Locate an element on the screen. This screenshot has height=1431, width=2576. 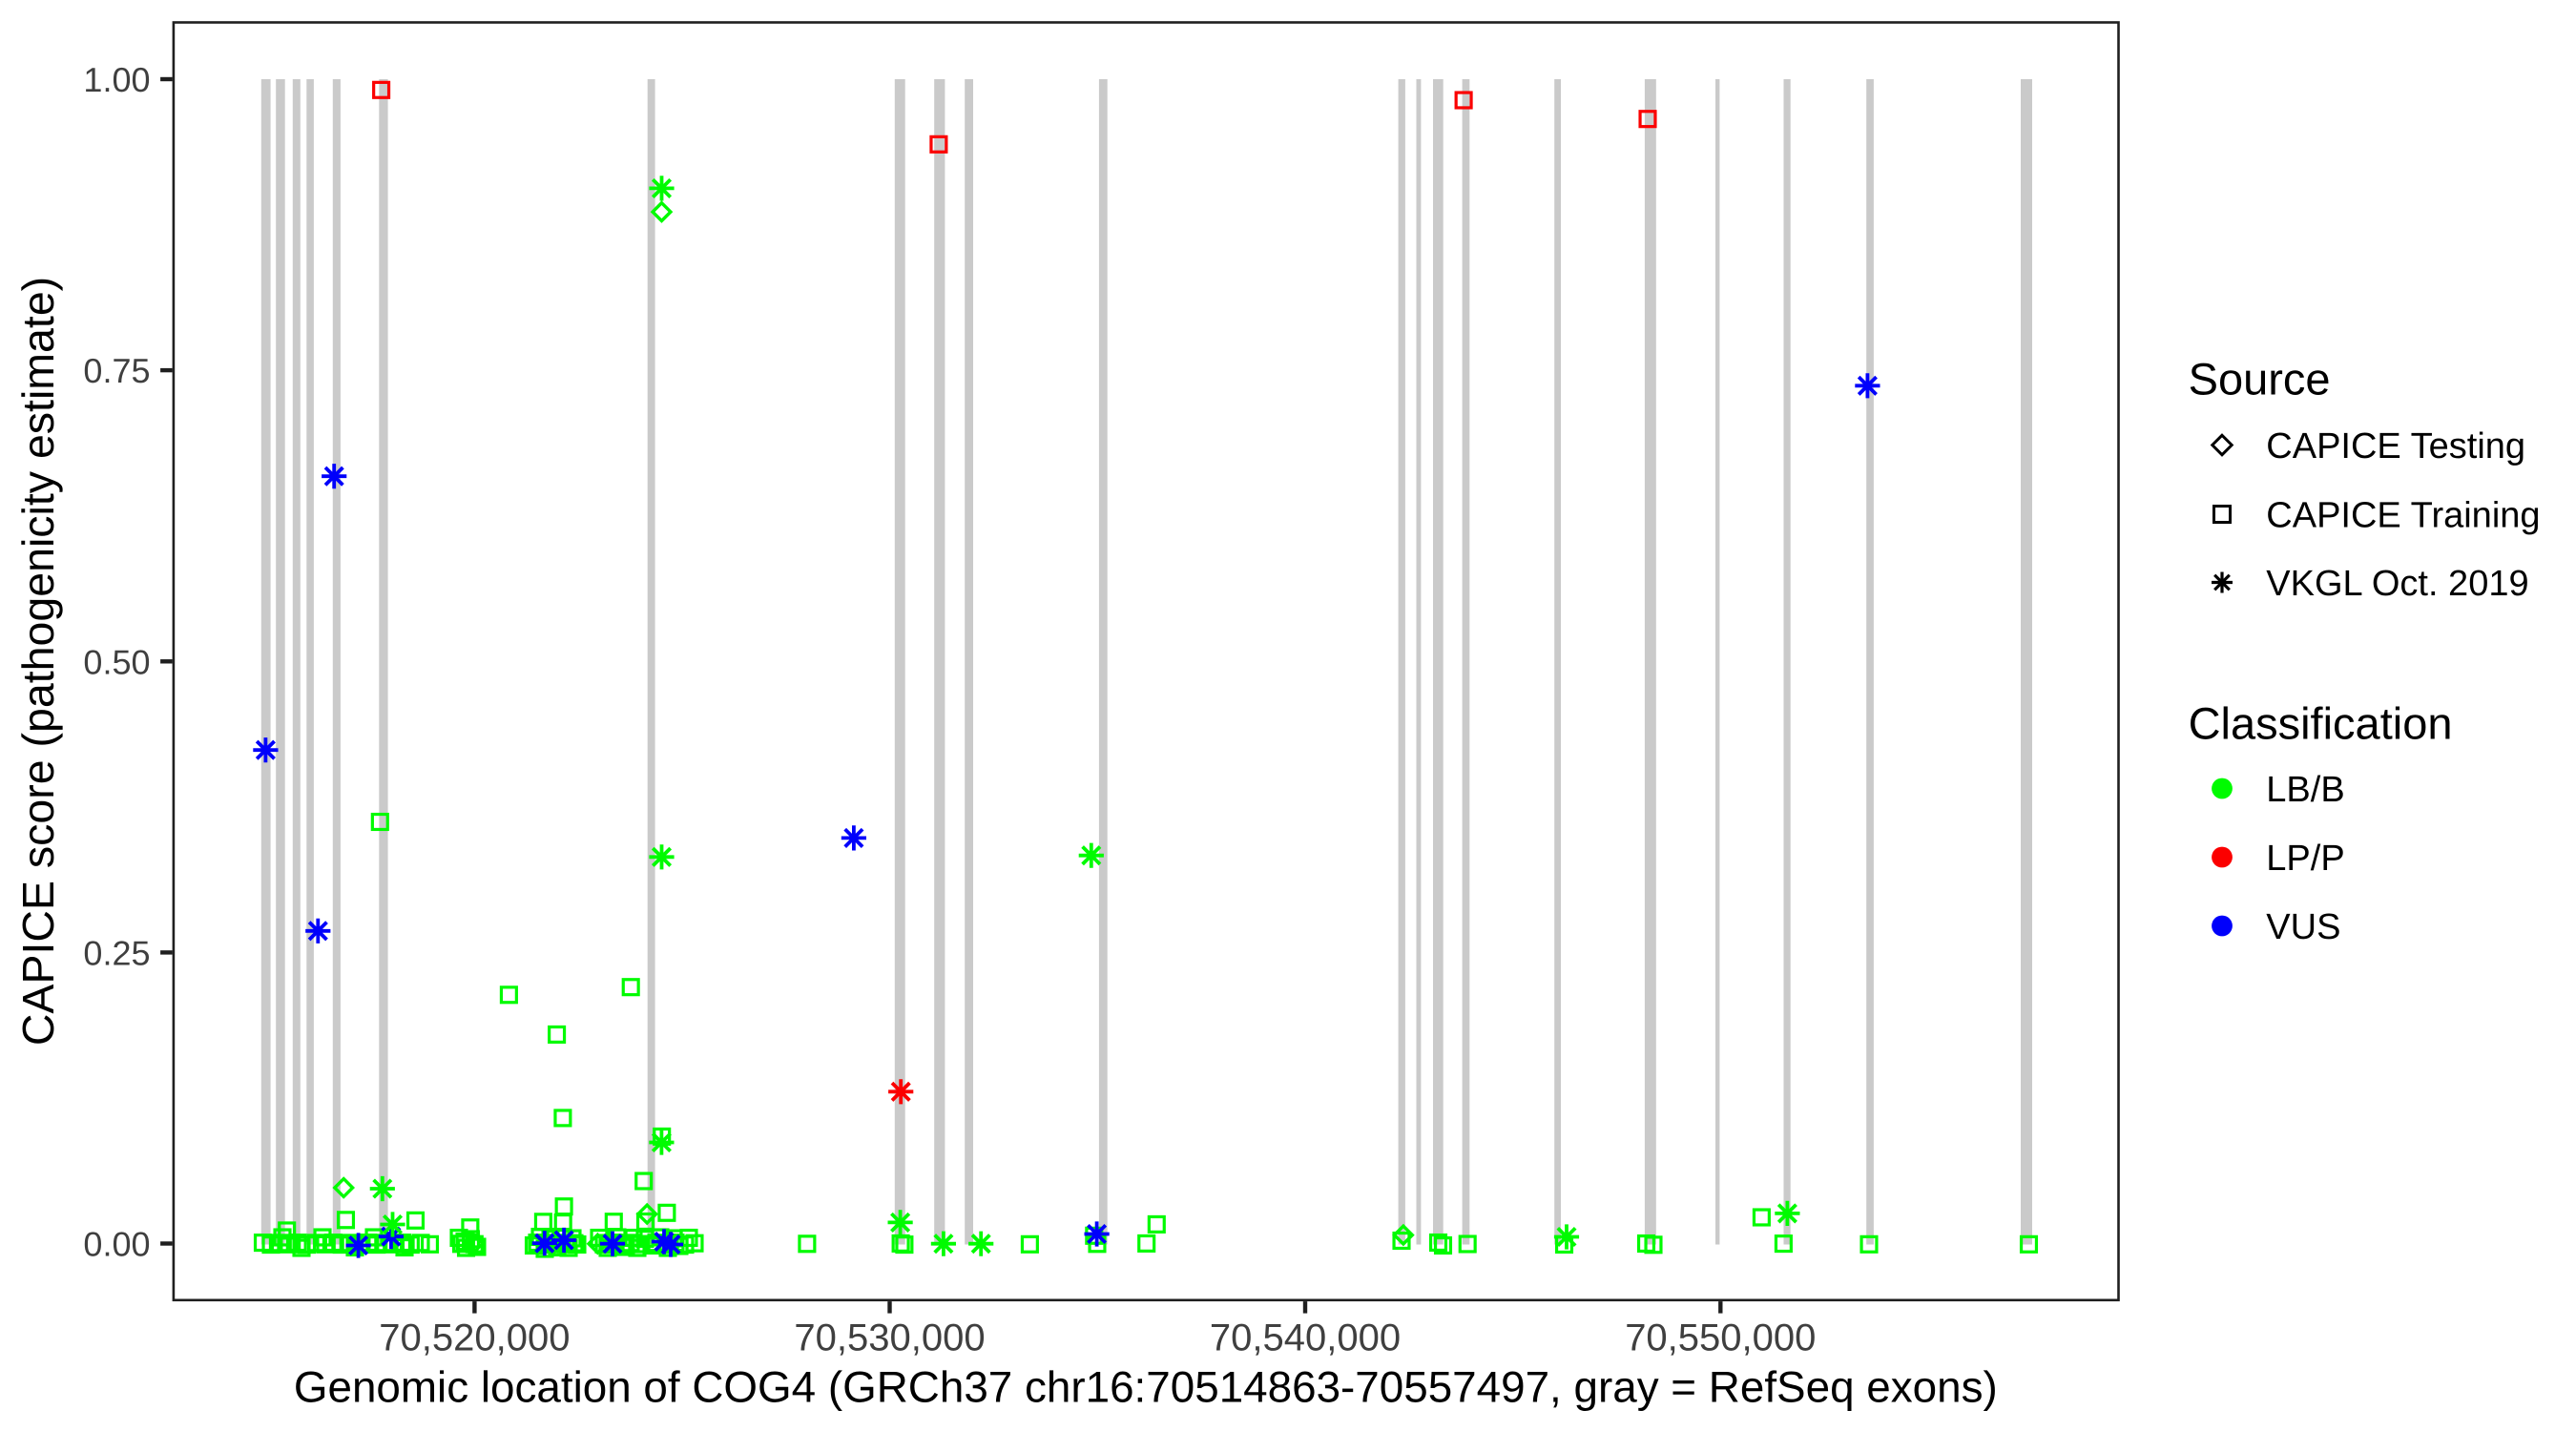
svg-text: Classification is located at coordinates (2321, 723).